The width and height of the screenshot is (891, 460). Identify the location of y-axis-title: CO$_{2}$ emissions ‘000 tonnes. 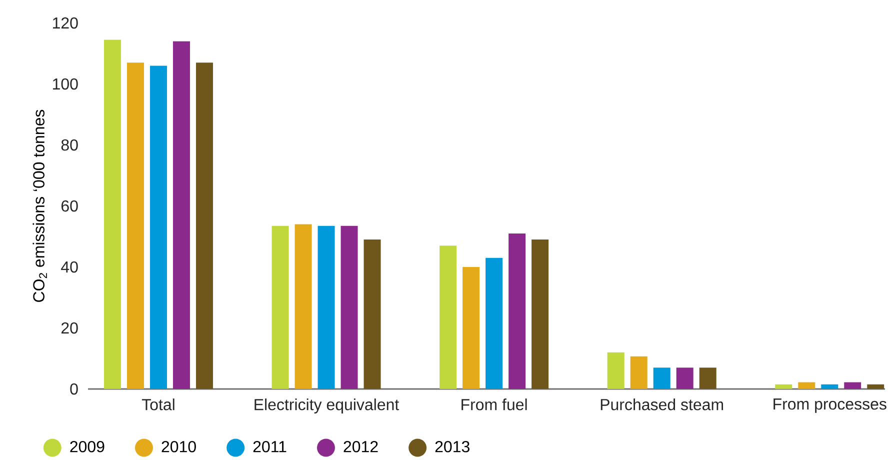
(39, 206).